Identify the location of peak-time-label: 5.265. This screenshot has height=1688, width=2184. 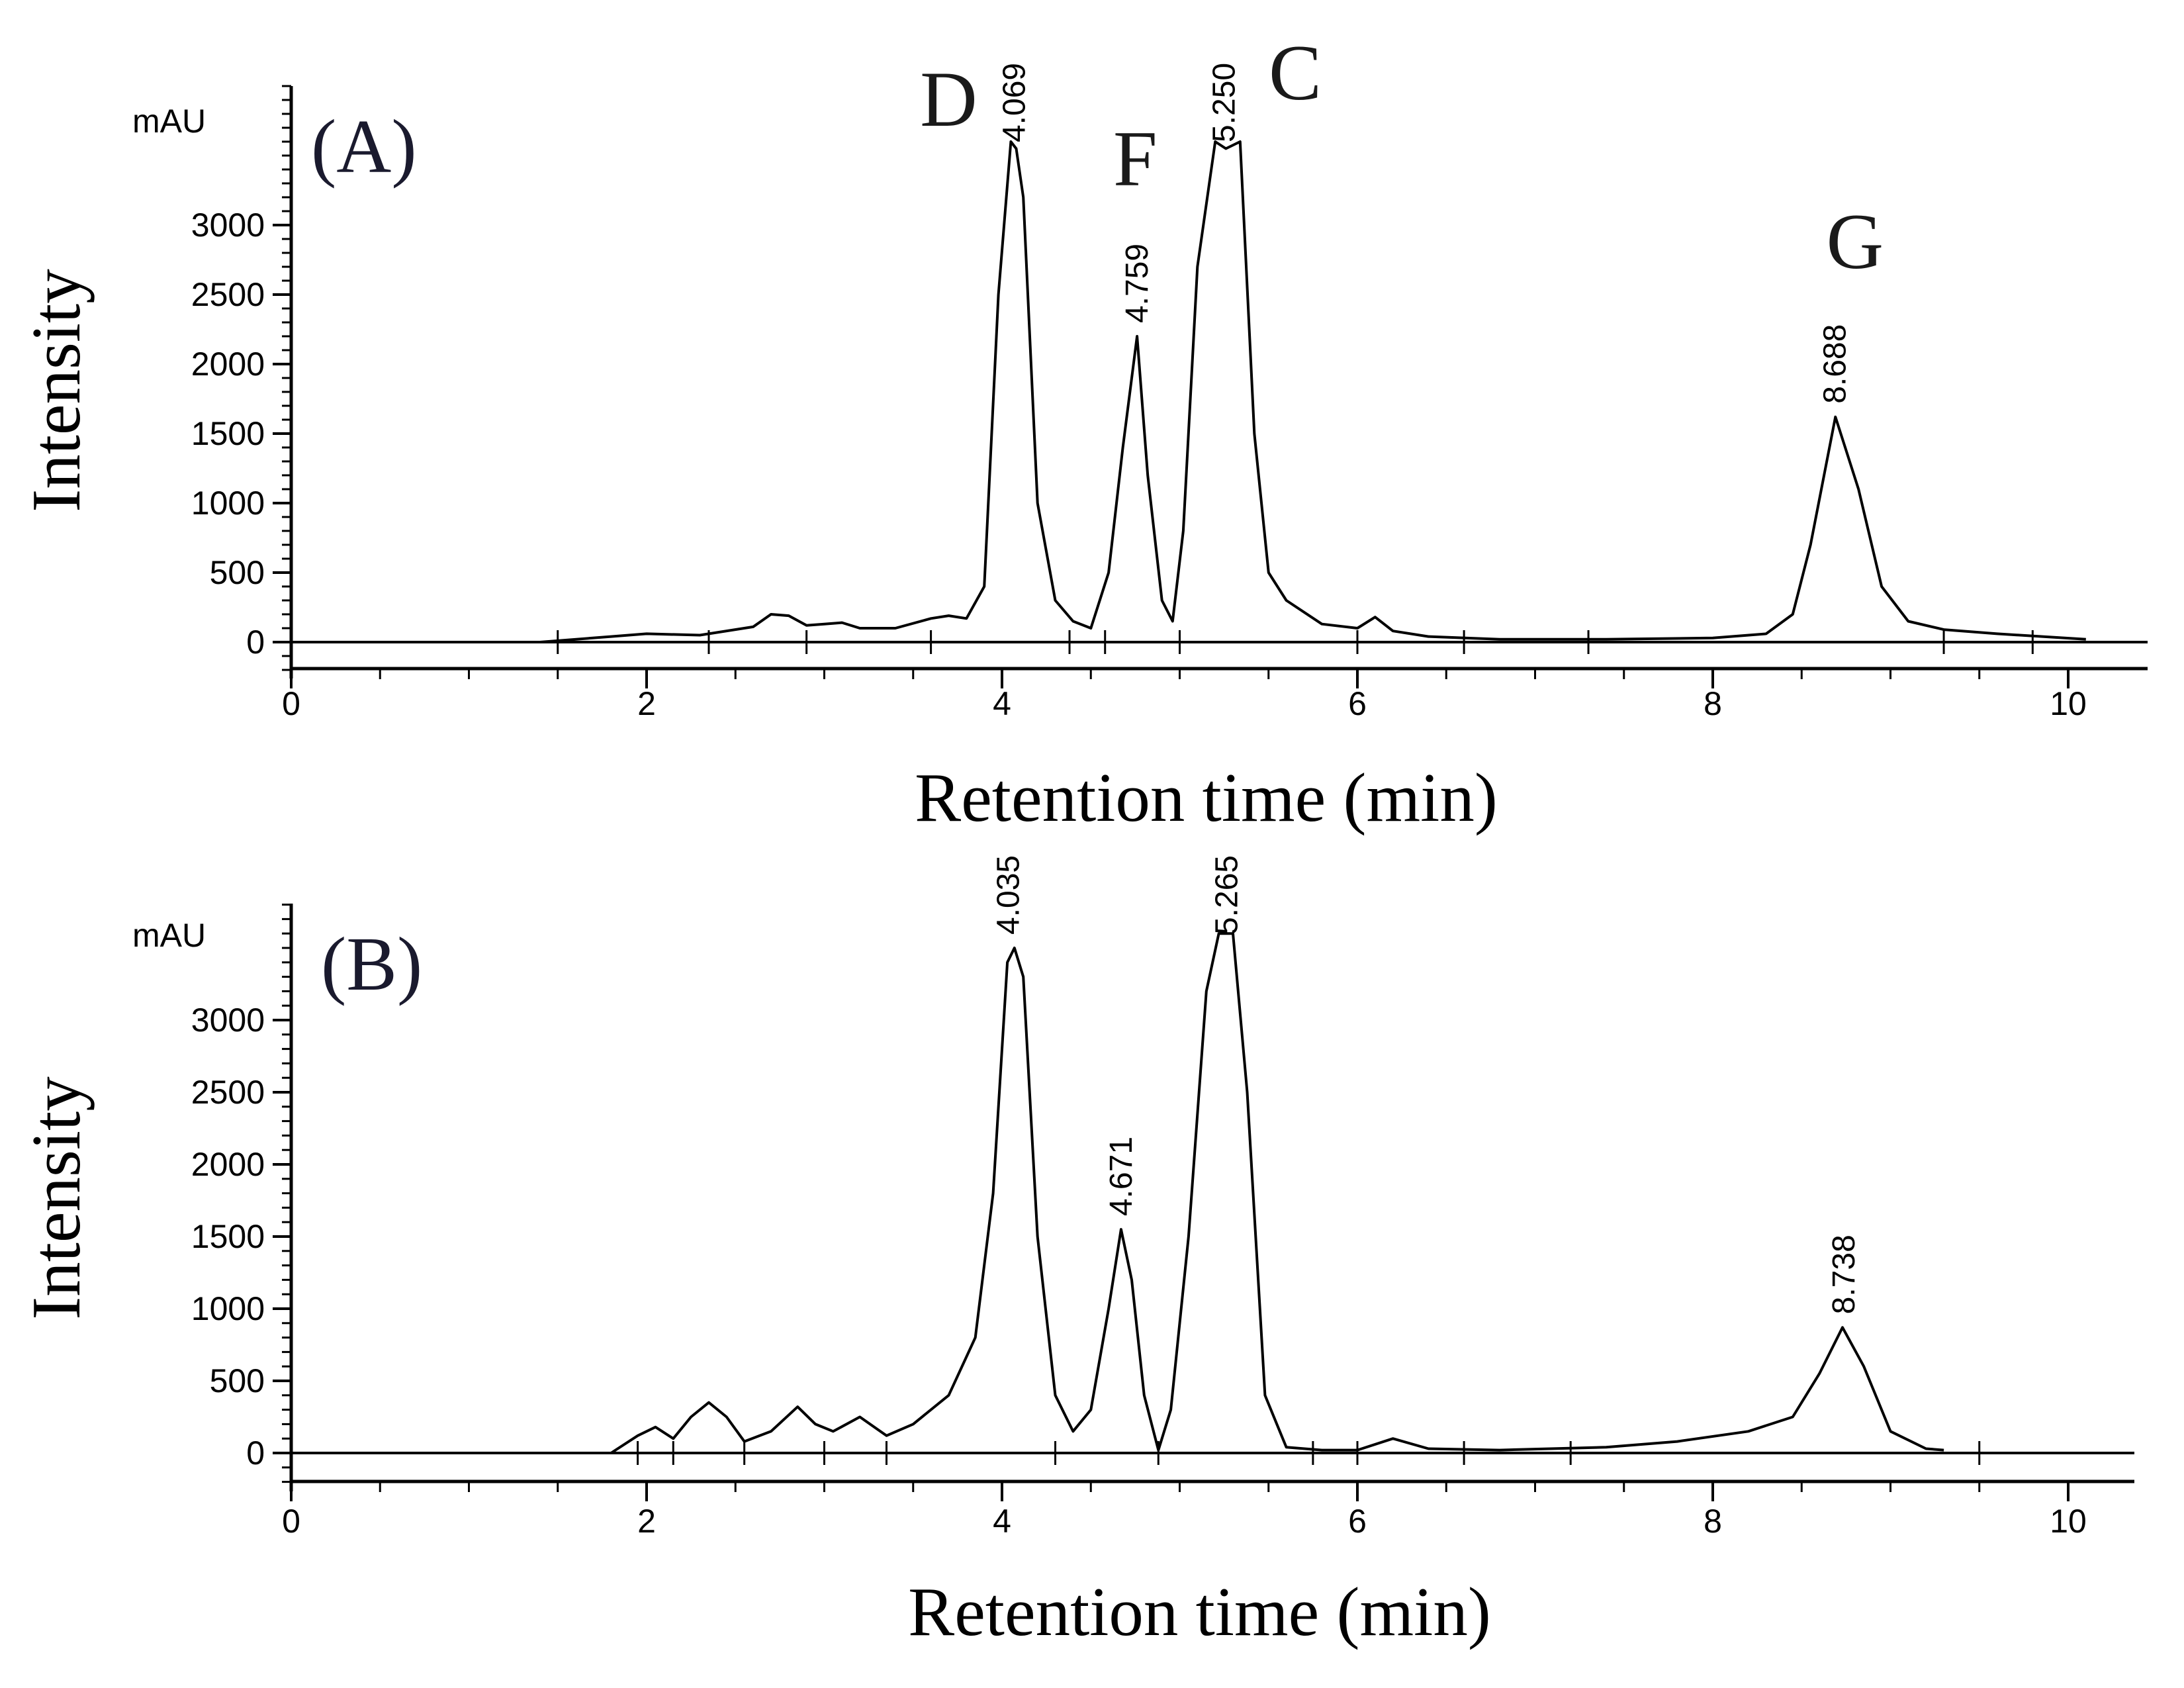
(1227, 895).